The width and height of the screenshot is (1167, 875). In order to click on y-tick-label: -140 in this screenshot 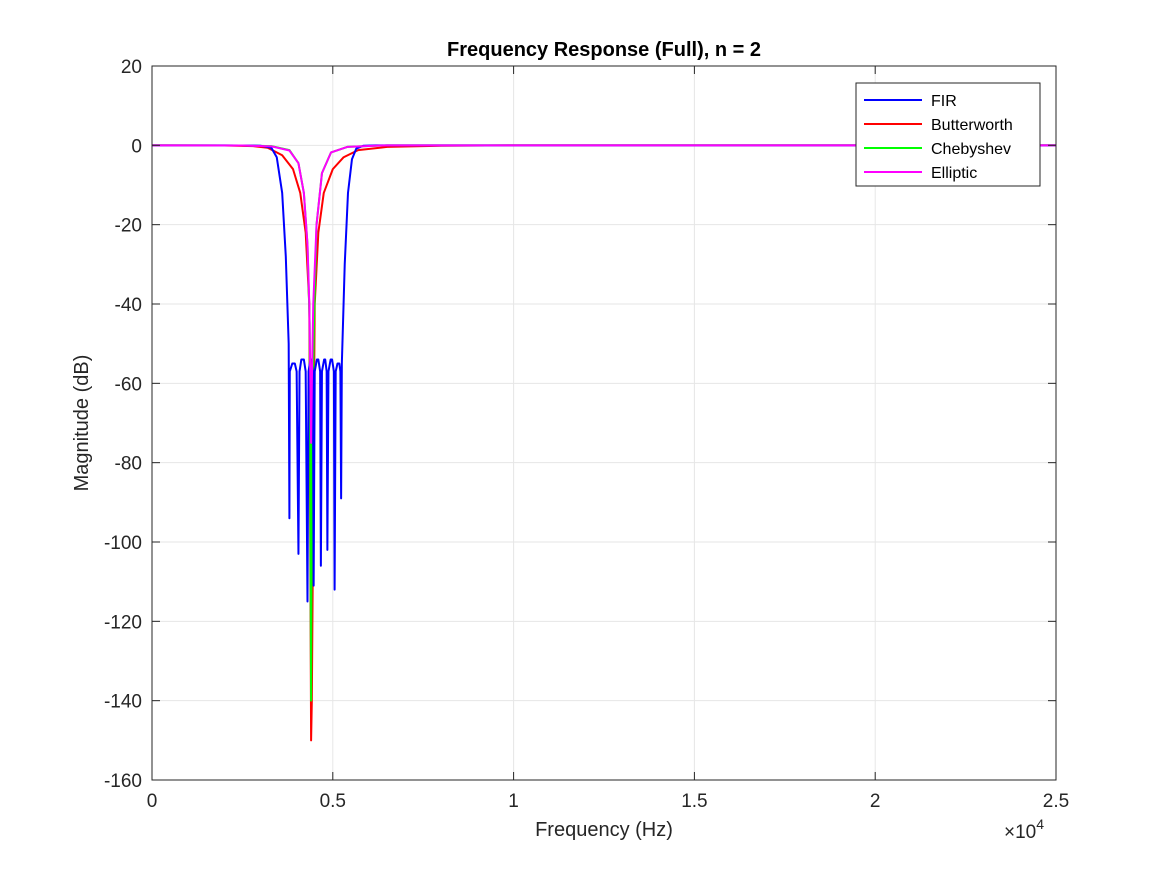, I will do `click(123, 702)`.